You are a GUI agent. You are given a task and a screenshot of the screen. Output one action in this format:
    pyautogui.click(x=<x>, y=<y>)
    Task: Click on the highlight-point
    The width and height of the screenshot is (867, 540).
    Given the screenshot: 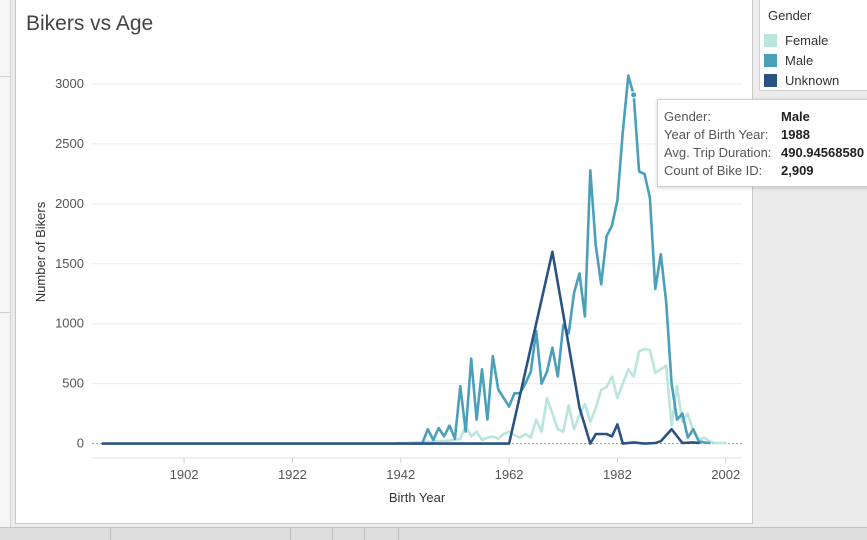 What is the action you would take?
    pyautogui.click(x=634, y=95)
    